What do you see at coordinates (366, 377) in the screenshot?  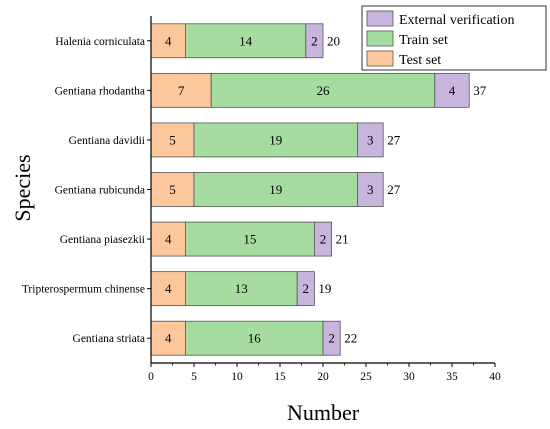 I see `x-tick-label: 25` at bounding box center [366, 377].